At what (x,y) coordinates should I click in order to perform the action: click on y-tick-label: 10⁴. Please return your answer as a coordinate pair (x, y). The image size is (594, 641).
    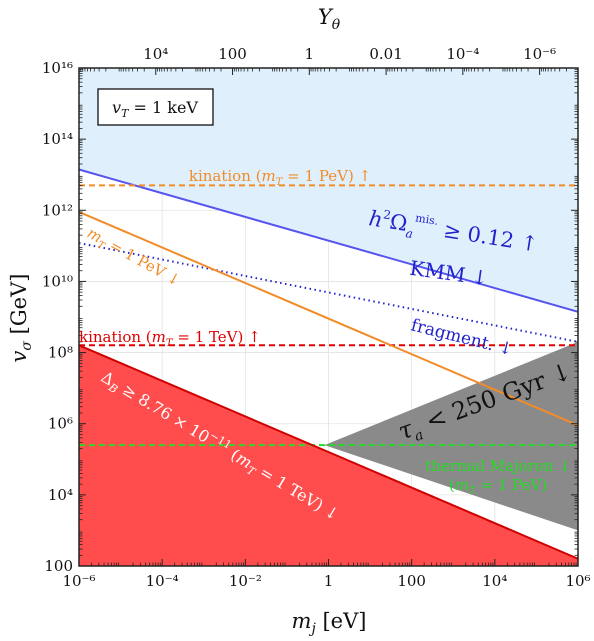
    Looking at the image, I should click on (60, 495).